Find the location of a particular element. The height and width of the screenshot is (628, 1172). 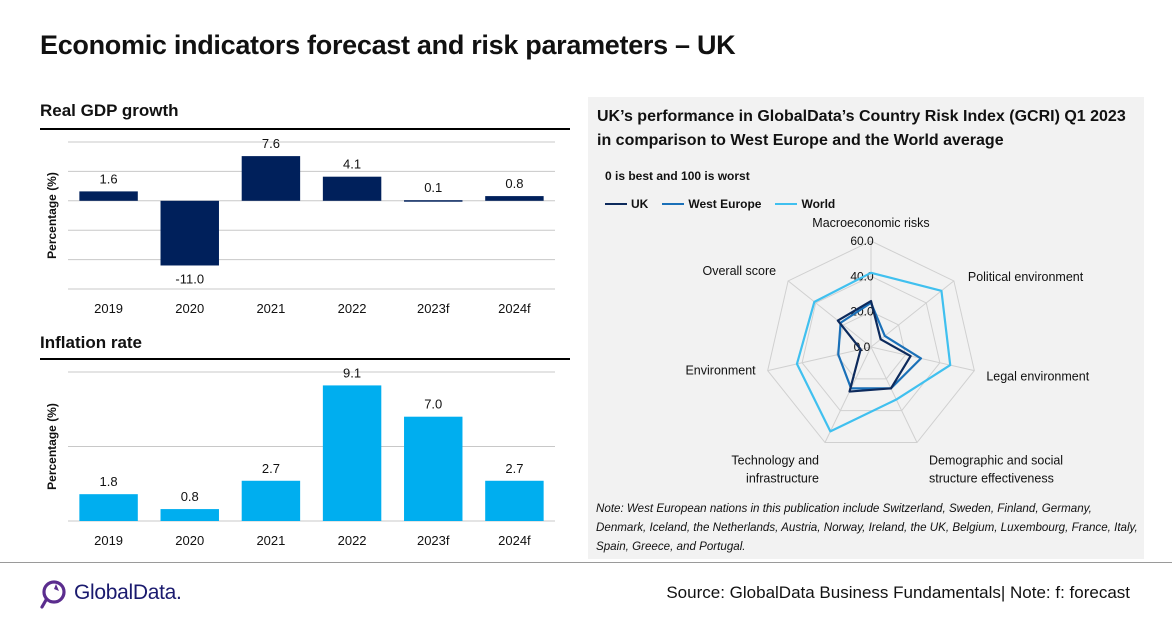

inflation-ylabel: Percentage (%) is located at coordinates (52, 446).